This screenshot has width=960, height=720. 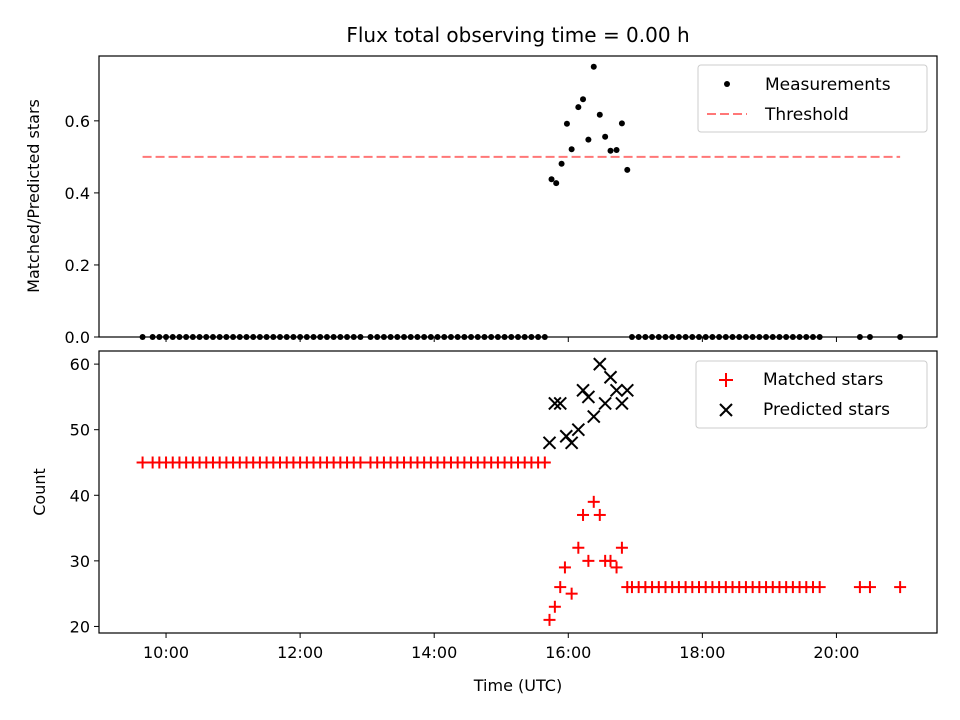 I want to click on y-tick-label: 0.4, so click(x=77, y=193).